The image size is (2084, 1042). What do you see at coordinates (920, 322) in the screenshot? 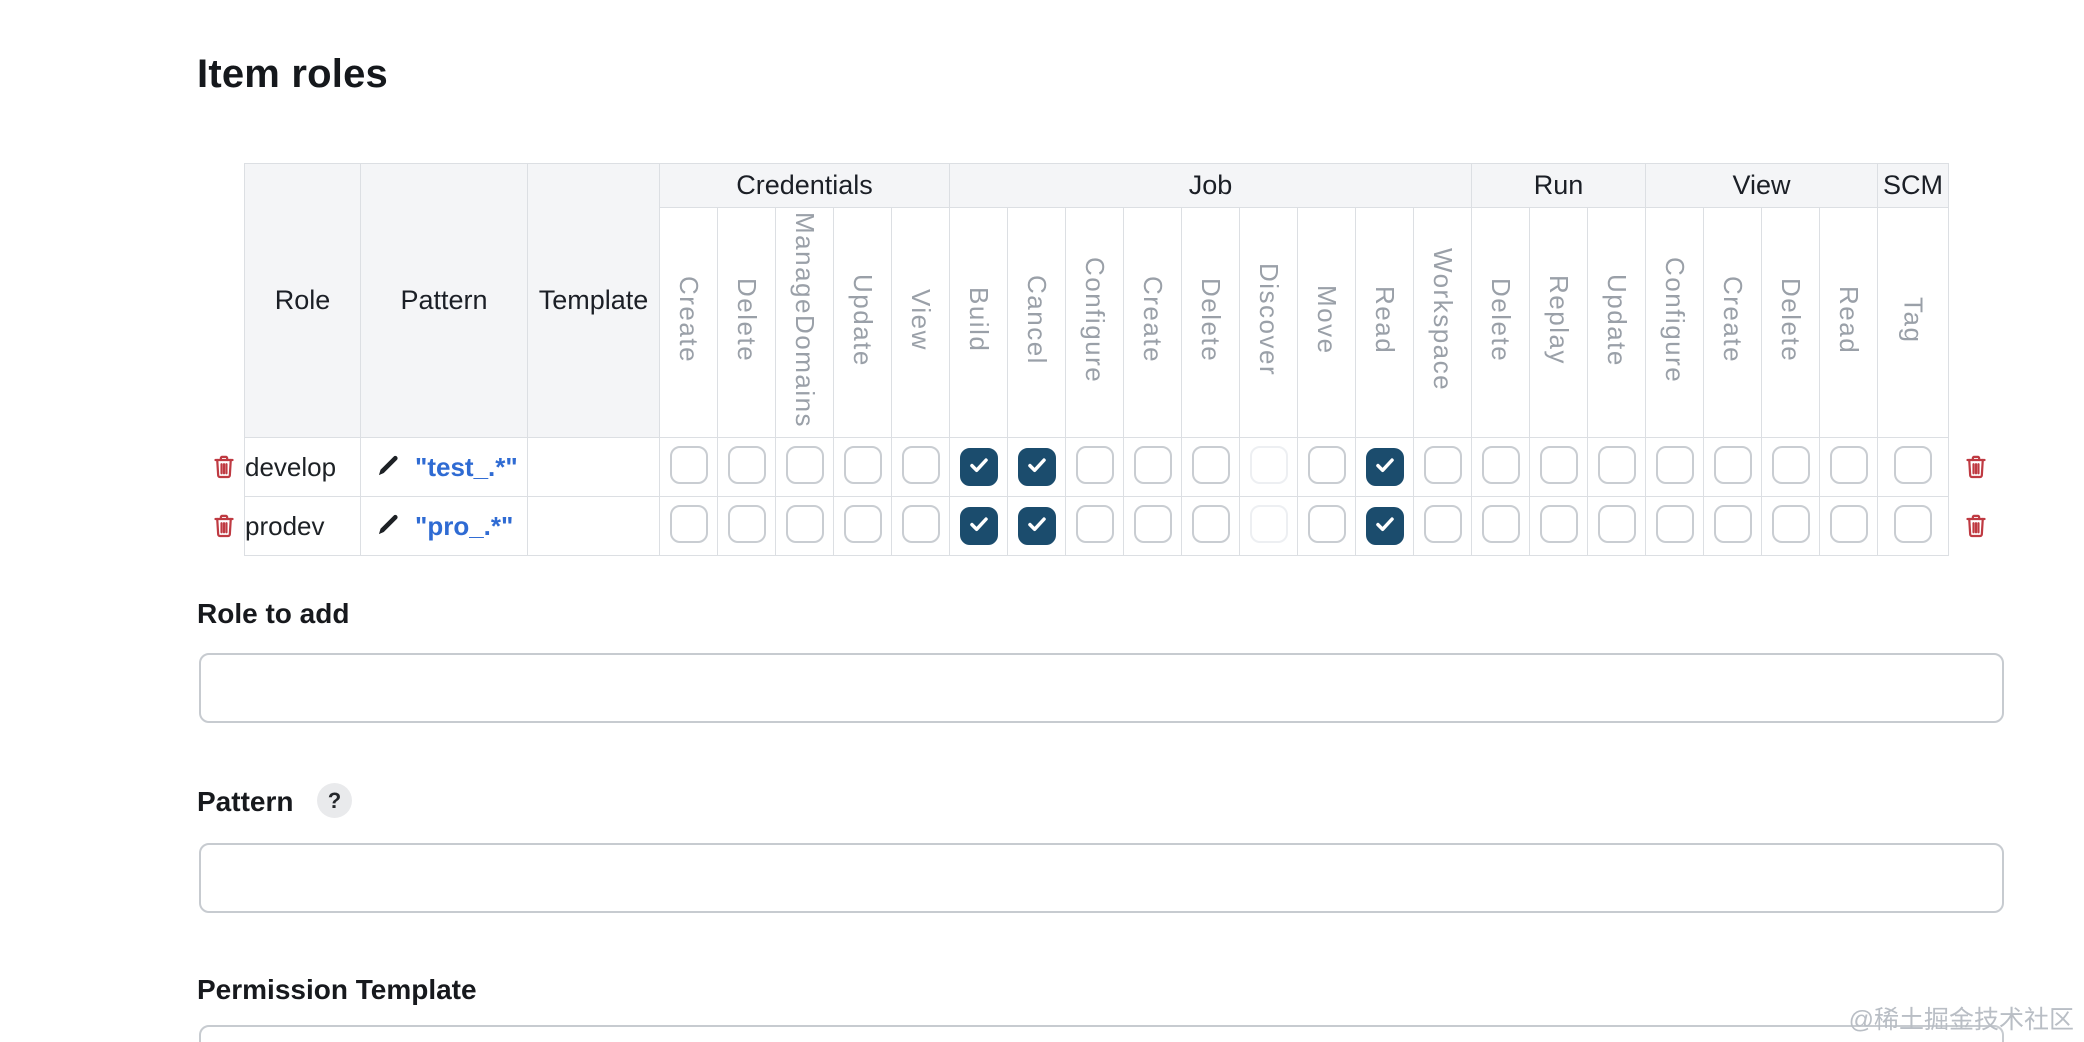
I see `permission-column-header: View` at bounding box center [920, 322].